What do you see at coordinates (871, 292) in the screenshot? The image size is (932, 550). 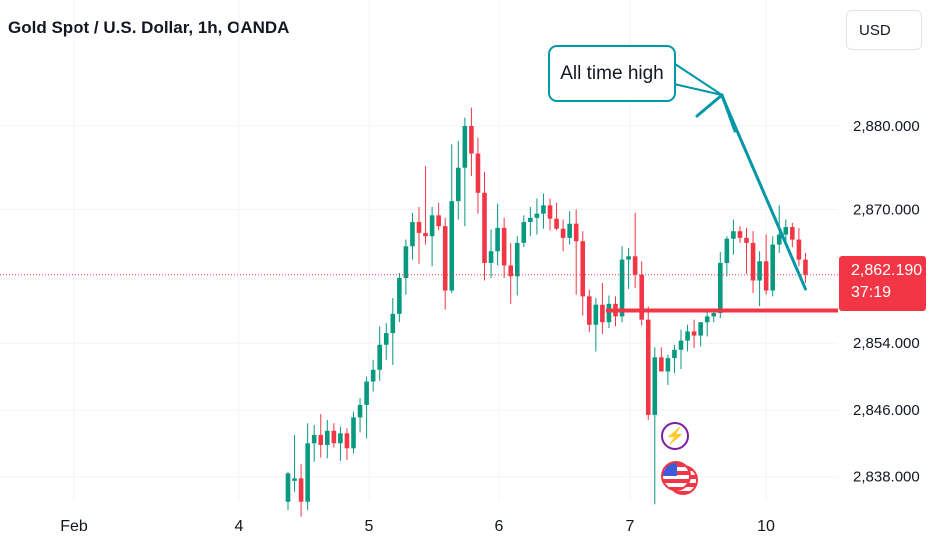 I see `bar-countdown: 37:19` at bounding box center [871, 292].